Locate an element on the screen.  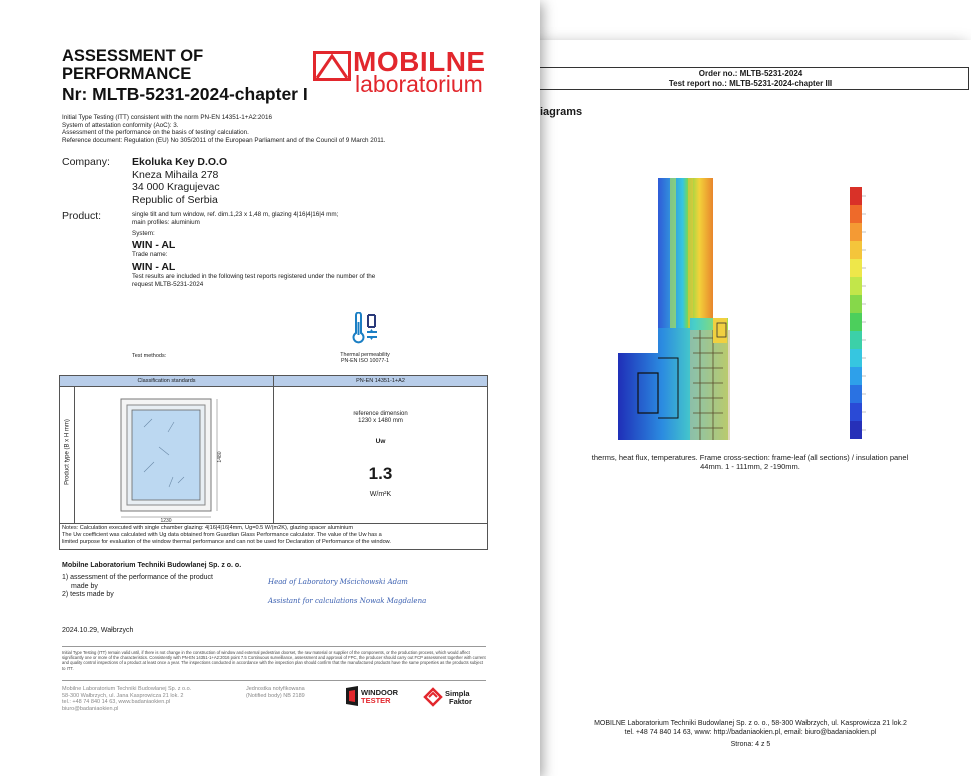
notified-line: Jednostka notyfikowana is located at coordinates (275, 689).